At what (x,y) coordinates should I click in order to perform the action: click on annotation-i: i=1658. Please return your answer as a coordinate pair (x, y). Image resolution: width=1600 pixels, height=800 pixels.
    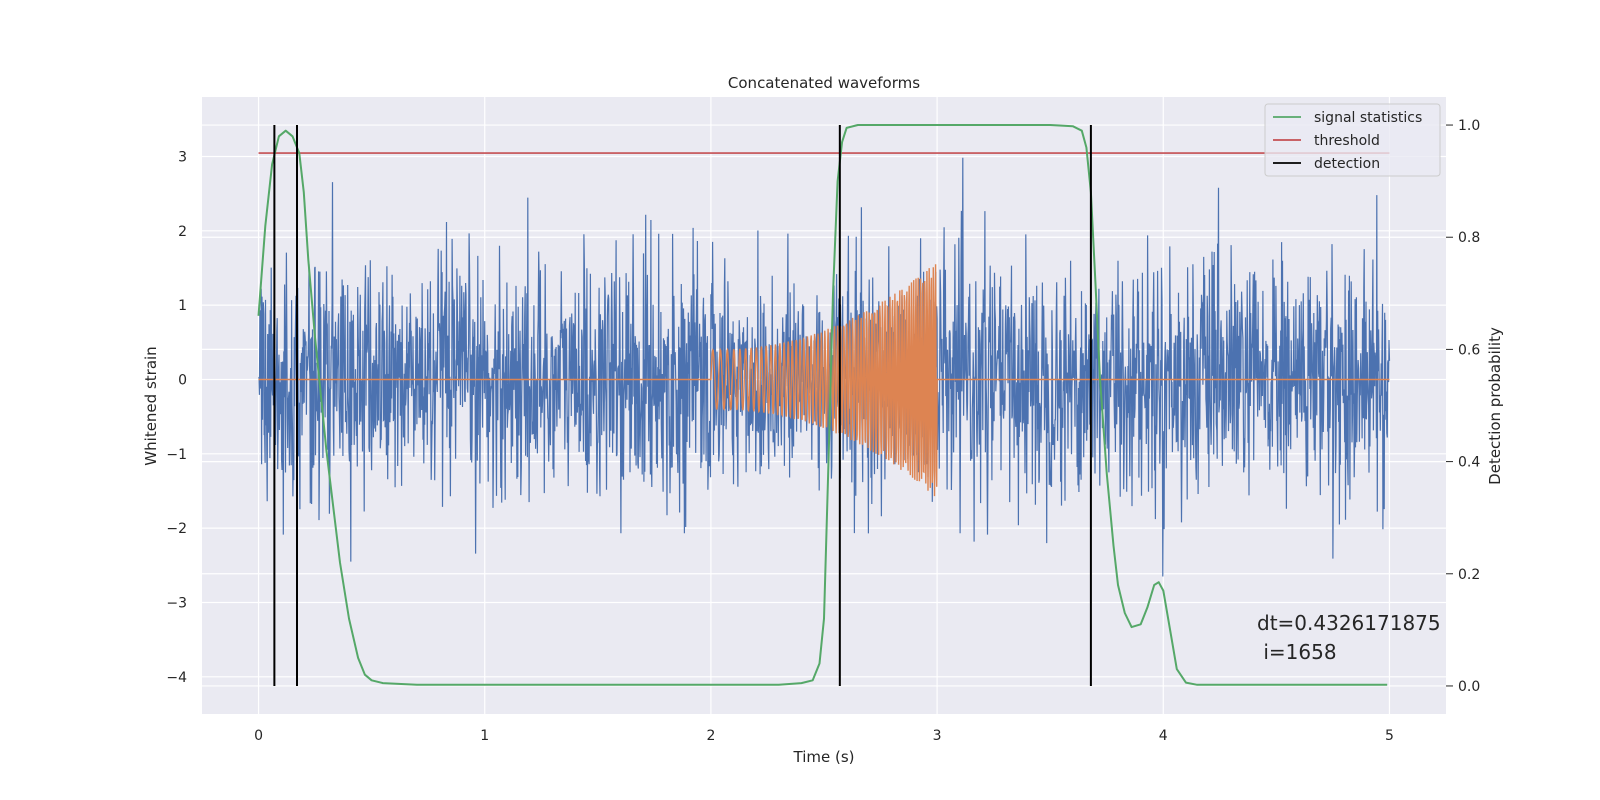
    Looking at the image, I should click on (1297, 652).